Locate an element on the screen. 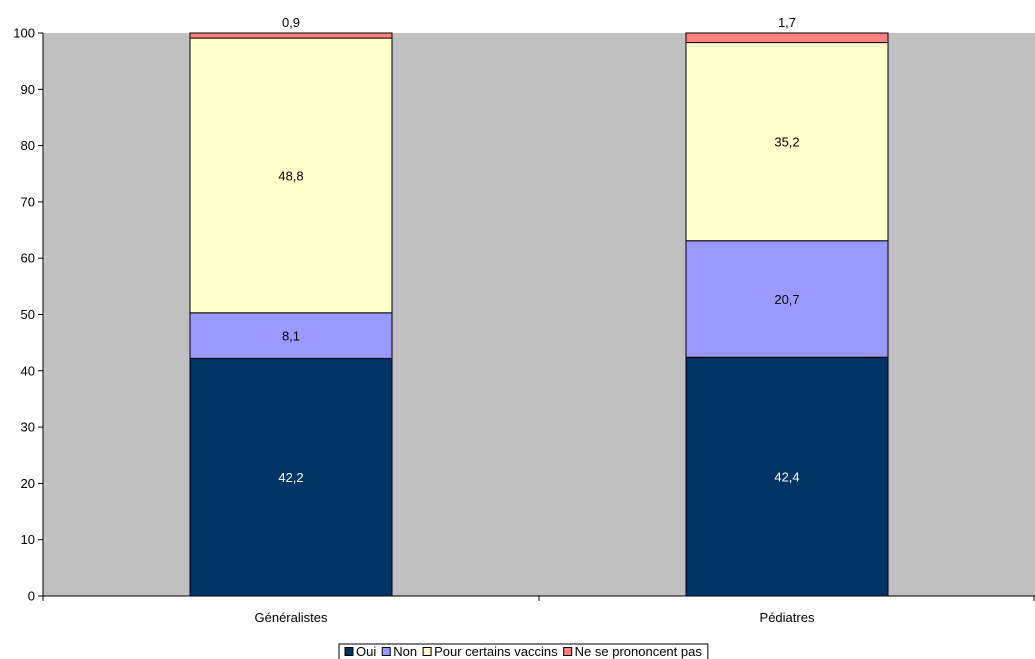 The height and width of the screenshot is (659, 1035). data-label: 42,4 is located at coordinates (786, 477).